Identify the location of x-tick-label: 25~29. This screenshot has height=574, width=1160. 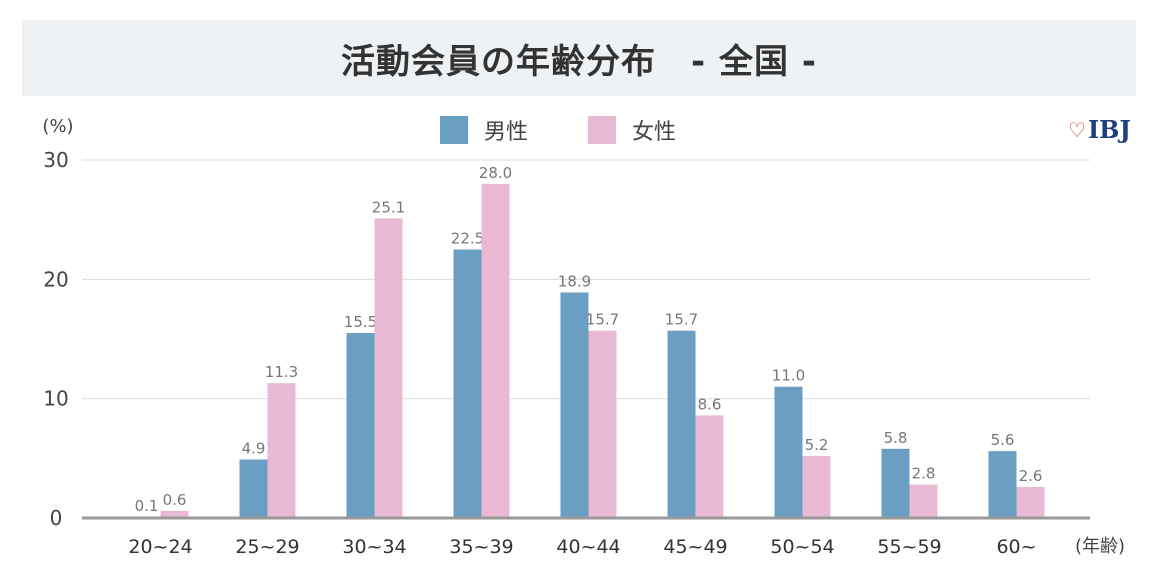
(267, 547).